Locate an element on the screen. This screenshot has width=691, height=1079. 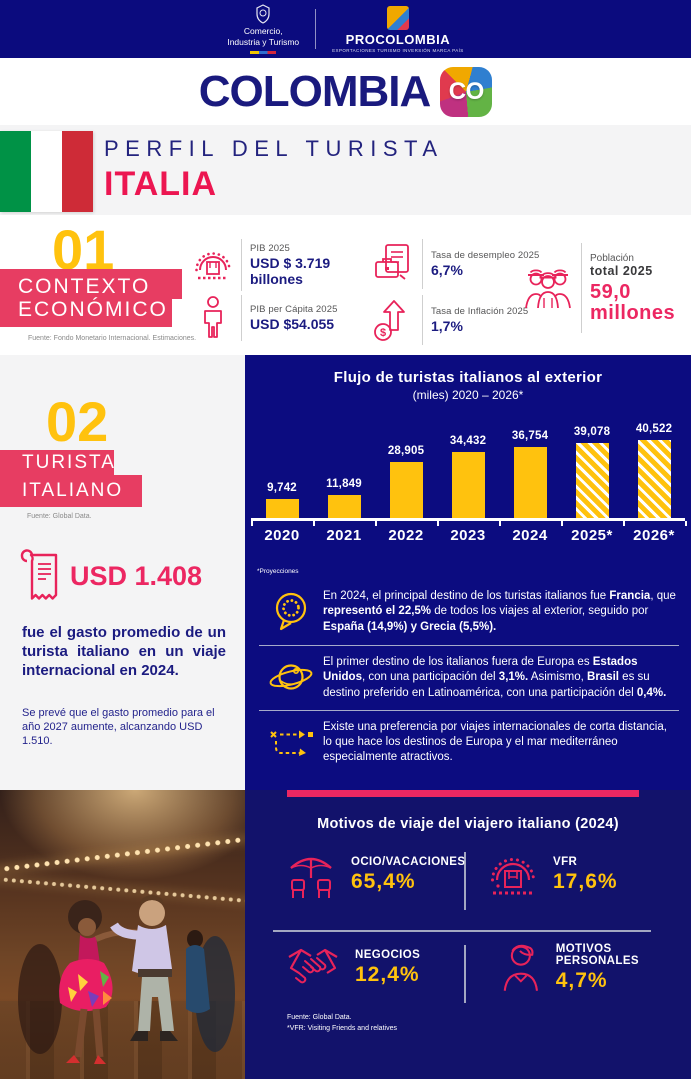
chart-bar-group: 9,742 is located at coordinates (282, 500).